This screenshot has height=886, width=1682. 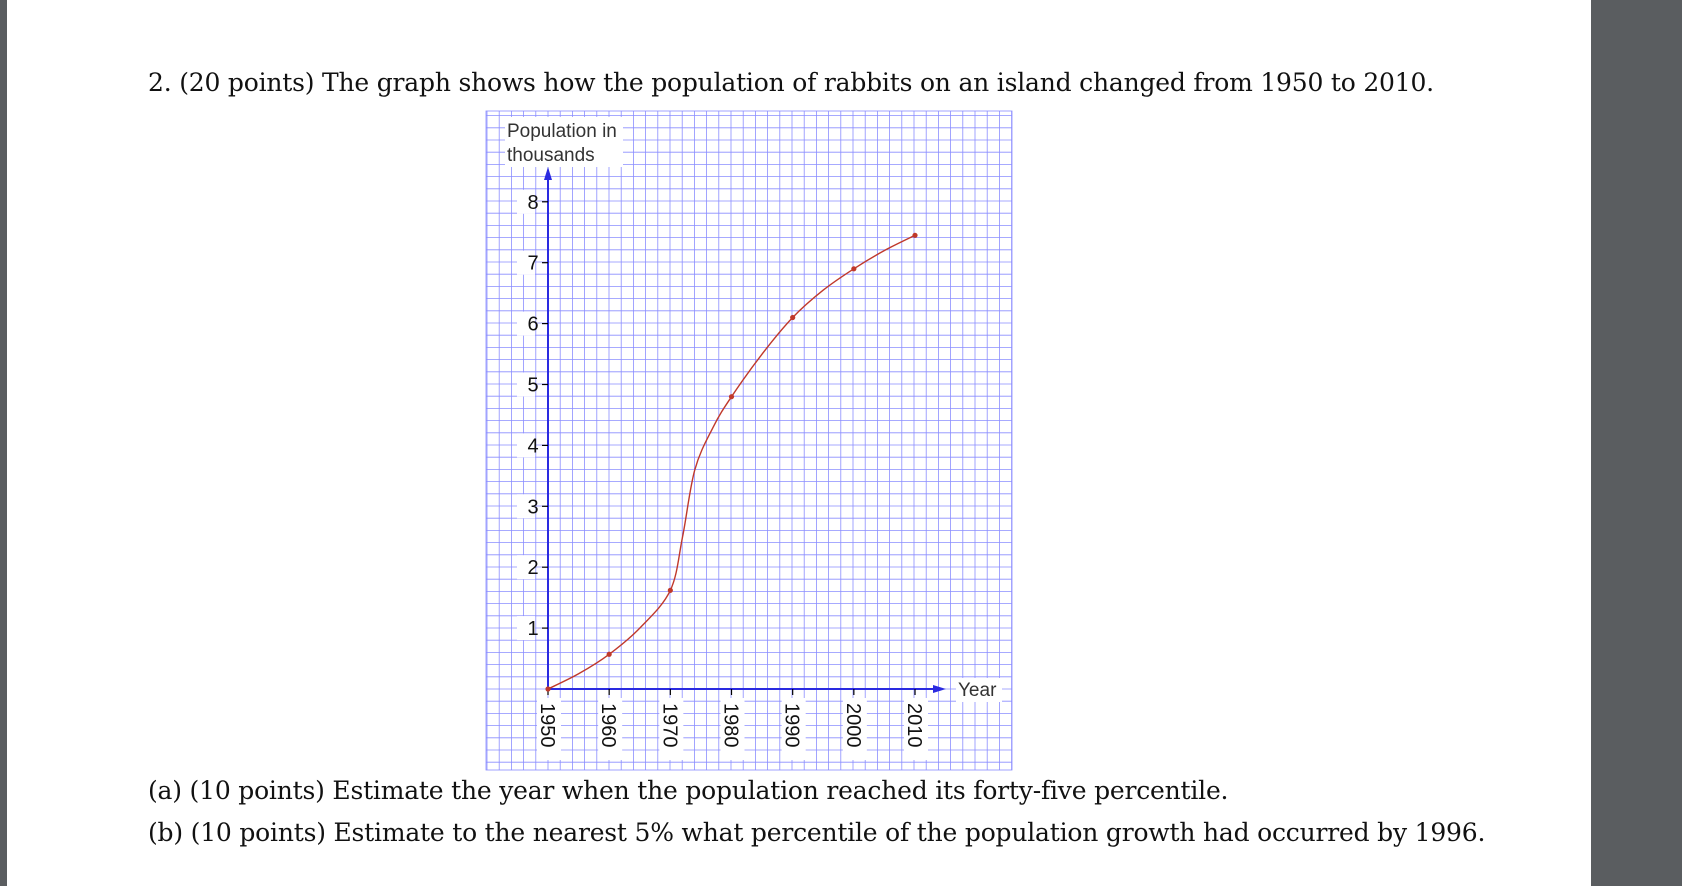 I want to click on x-axis-arrow, so click(x=939, y=689).